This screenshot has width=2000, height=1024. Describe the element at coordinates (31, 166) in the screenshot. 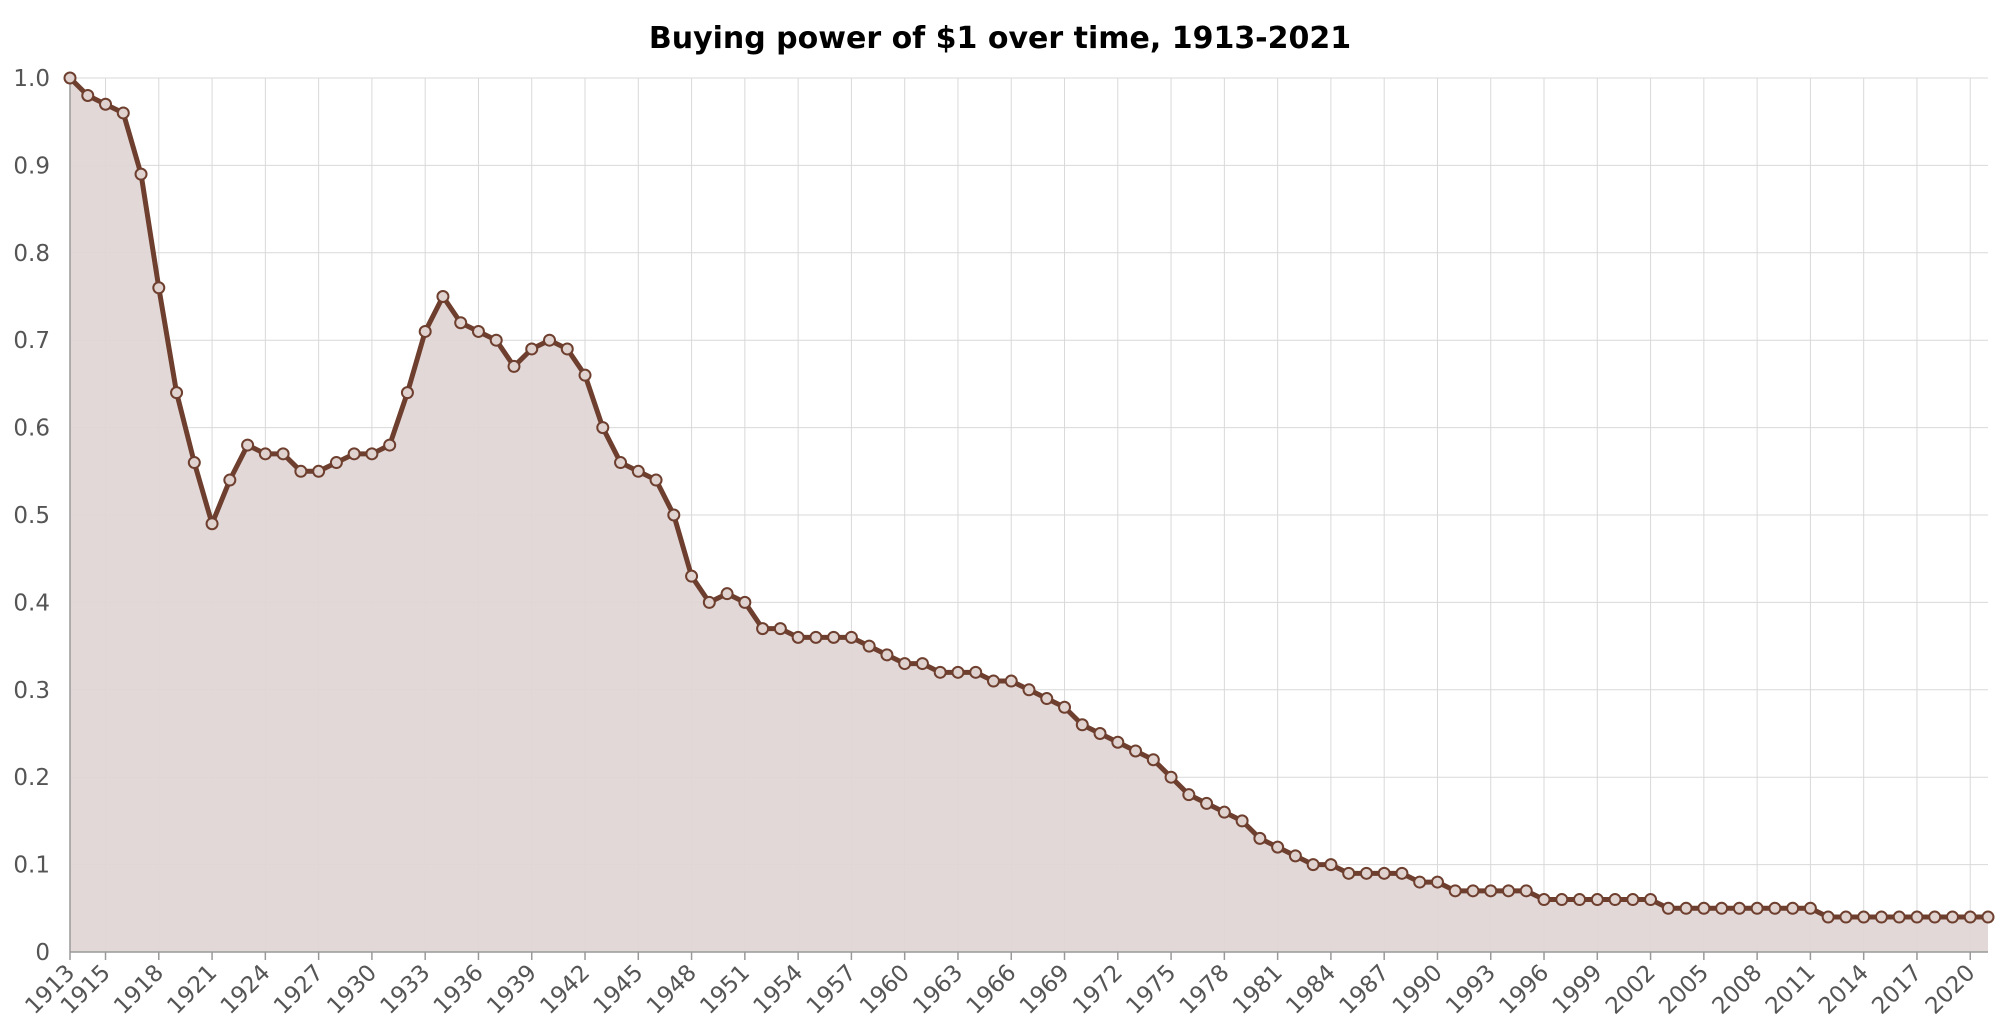

I see `y-tick-label: 0.9` at that location.